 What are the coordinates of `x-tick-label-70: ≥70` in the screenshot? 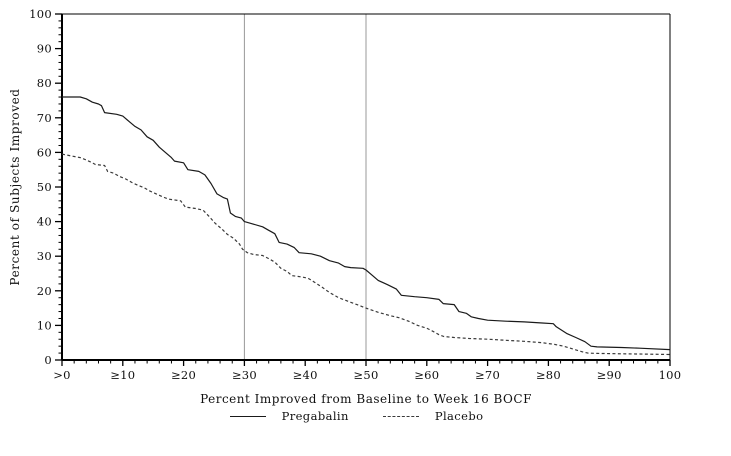 It's located at (487, 375).